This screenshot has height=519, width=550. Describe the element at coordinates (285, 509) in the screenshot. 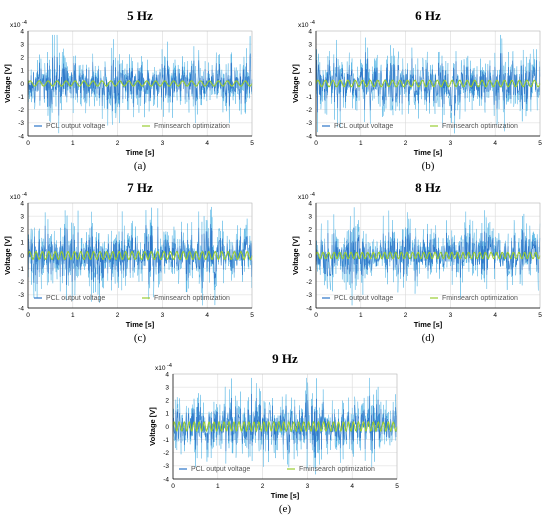

I see `panel-caption: (e)` at that location.